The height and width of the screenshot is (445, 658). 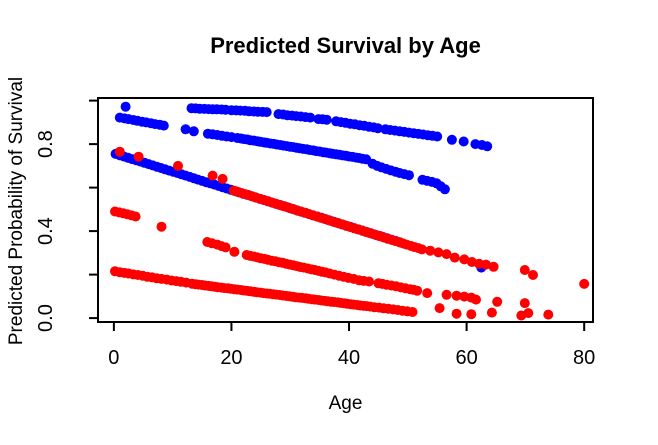 What do you see at coordinates (345, 403) in the screenshot?
I see `x-axis-label: Age` at bounding box center [345, 403].